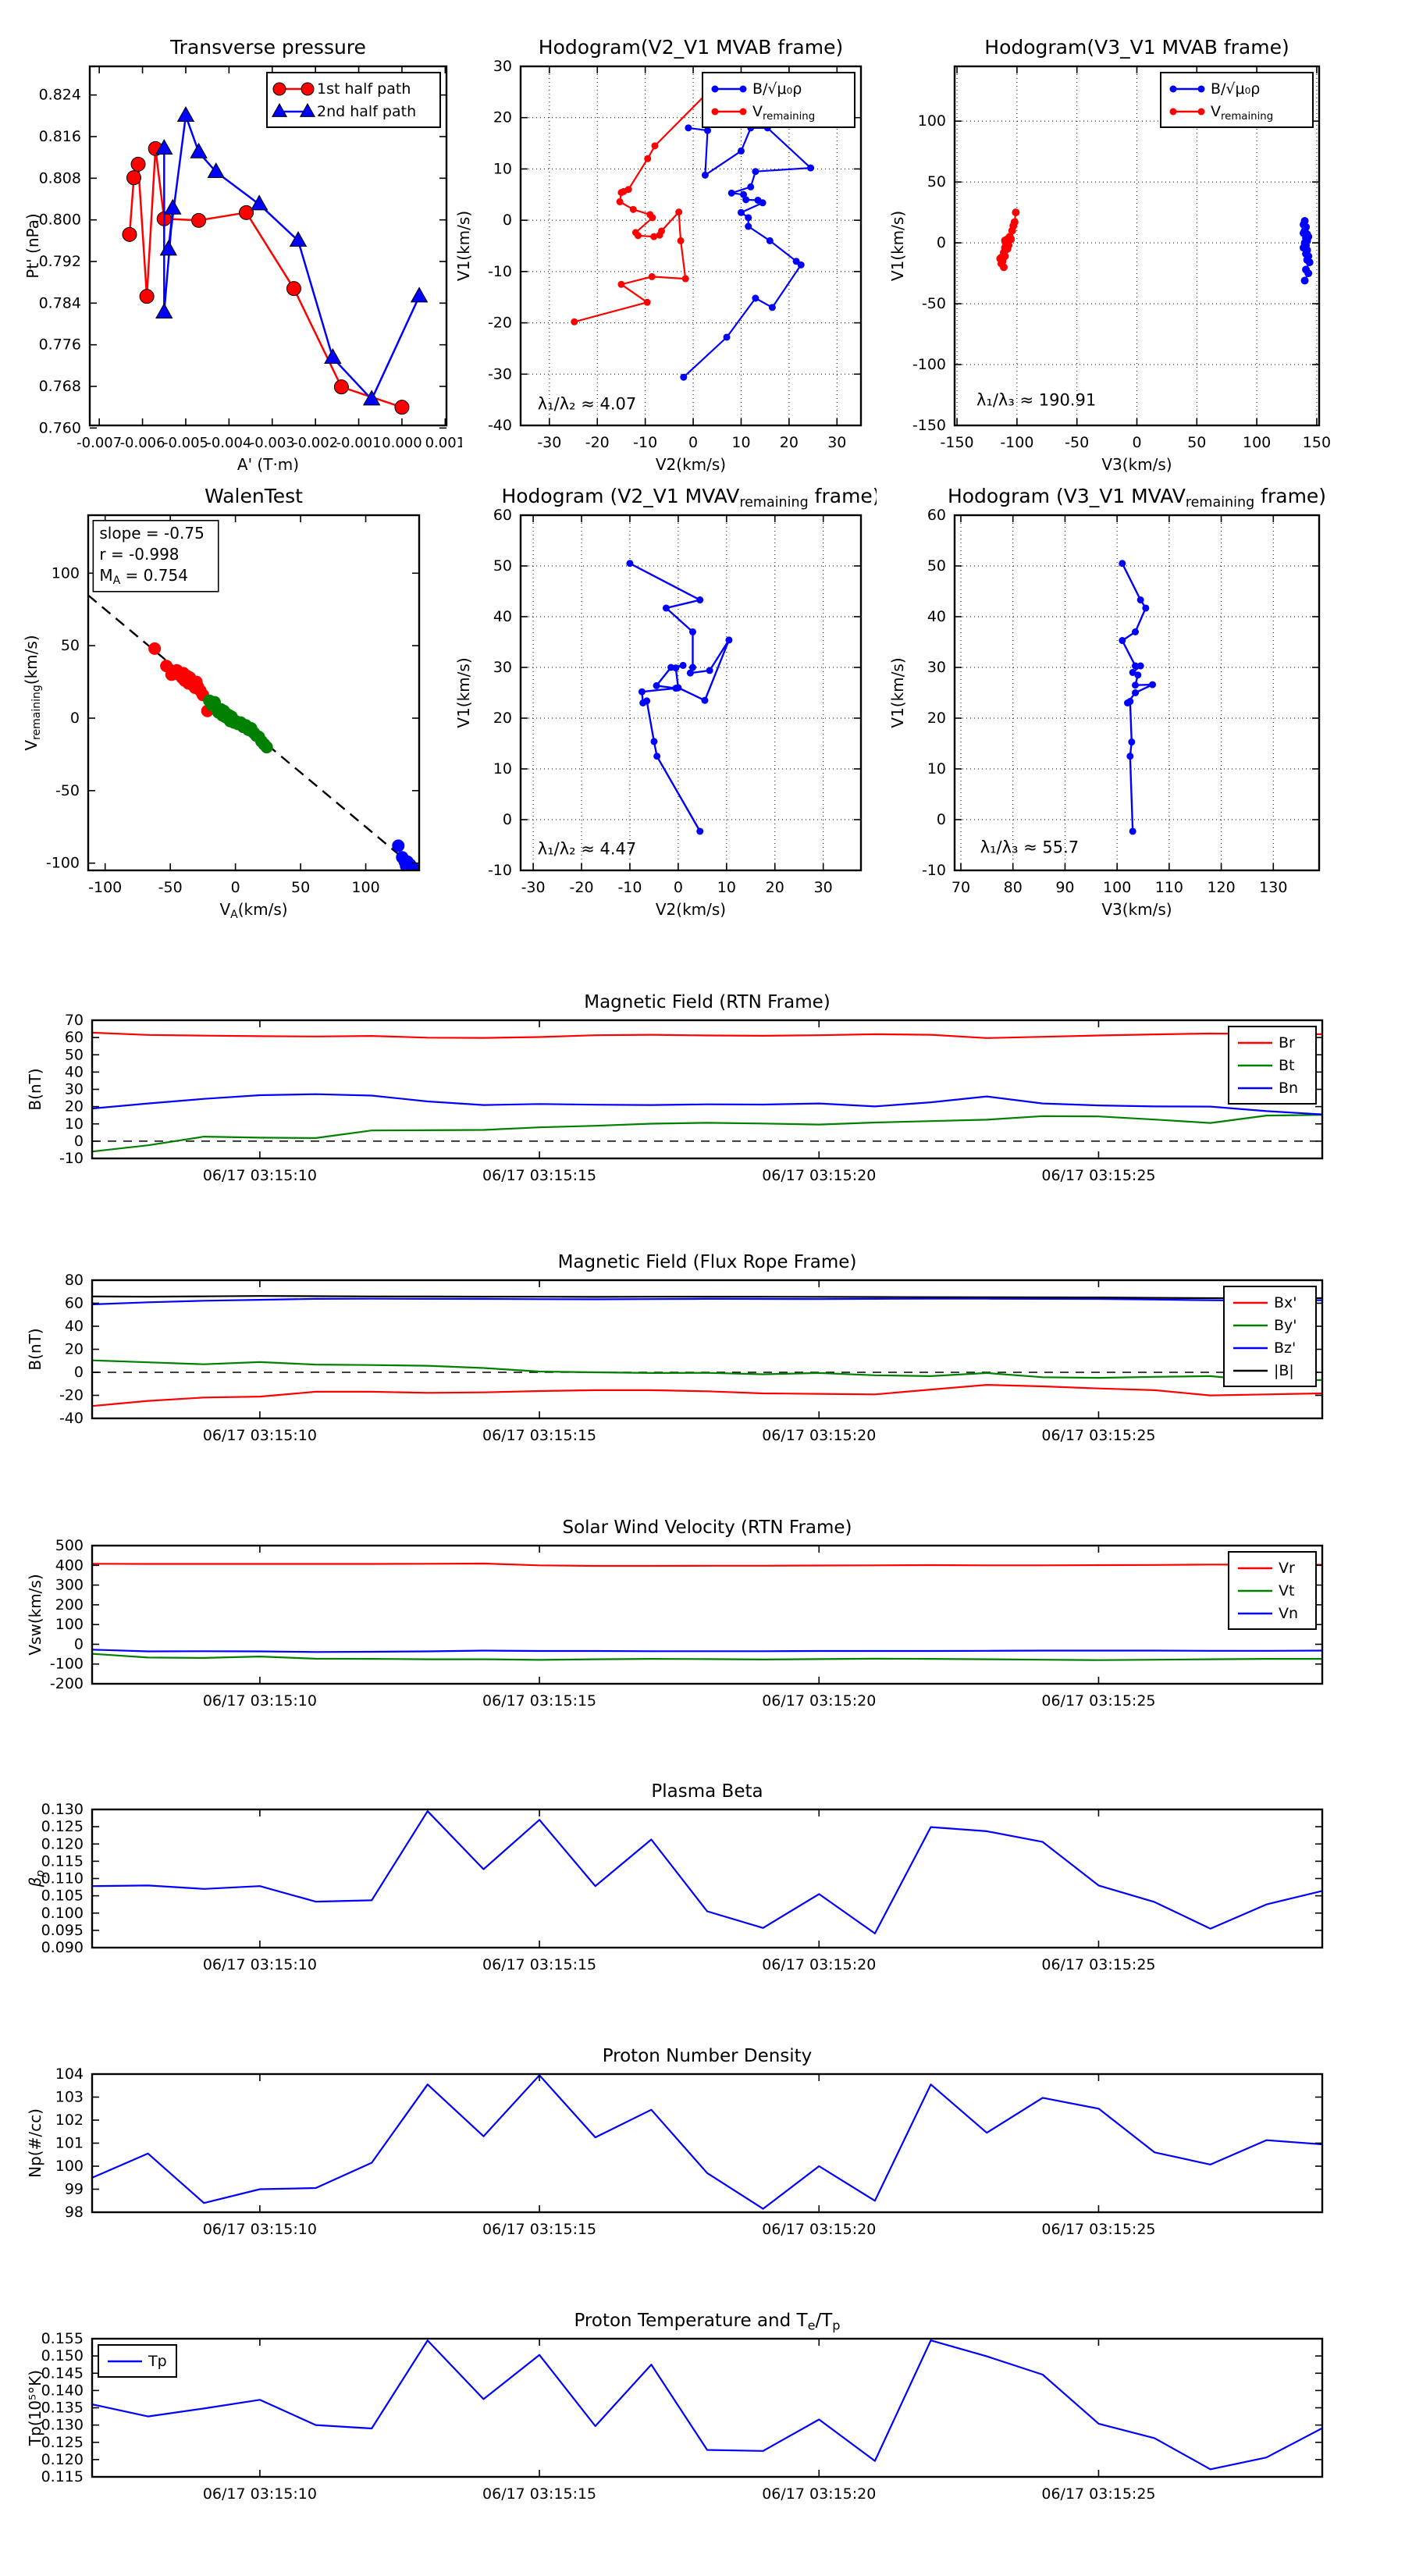 This screenshot has width=1405, height=2576. Describe the element at coordinates (748, 252) in the screenshot. I see `series-B-alfven` at that location.